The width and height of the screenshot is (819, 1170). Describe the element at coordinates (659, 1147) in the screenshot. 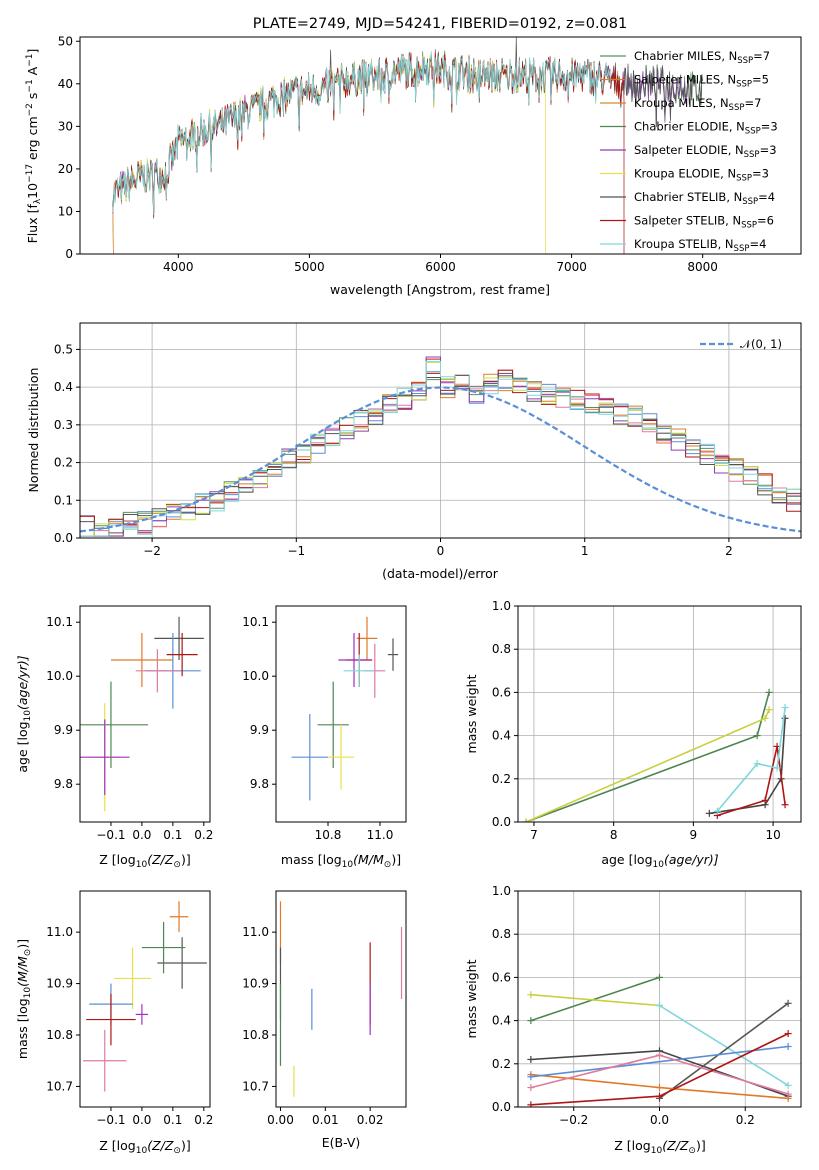

I see `z-weight-xlabel: Z [log10(Z/Z⊙)]` at that location.